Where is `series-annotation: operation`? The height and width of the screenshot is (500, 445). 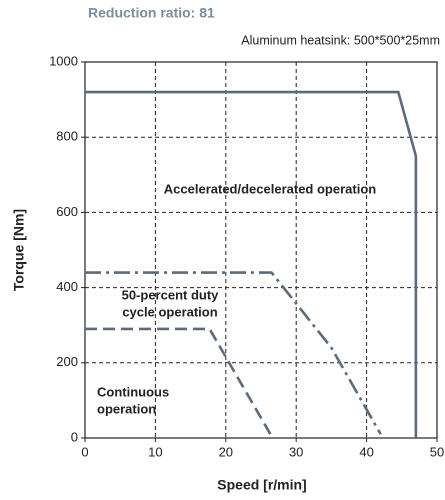
series-annotation: operation is located at coordinates (126, 408).